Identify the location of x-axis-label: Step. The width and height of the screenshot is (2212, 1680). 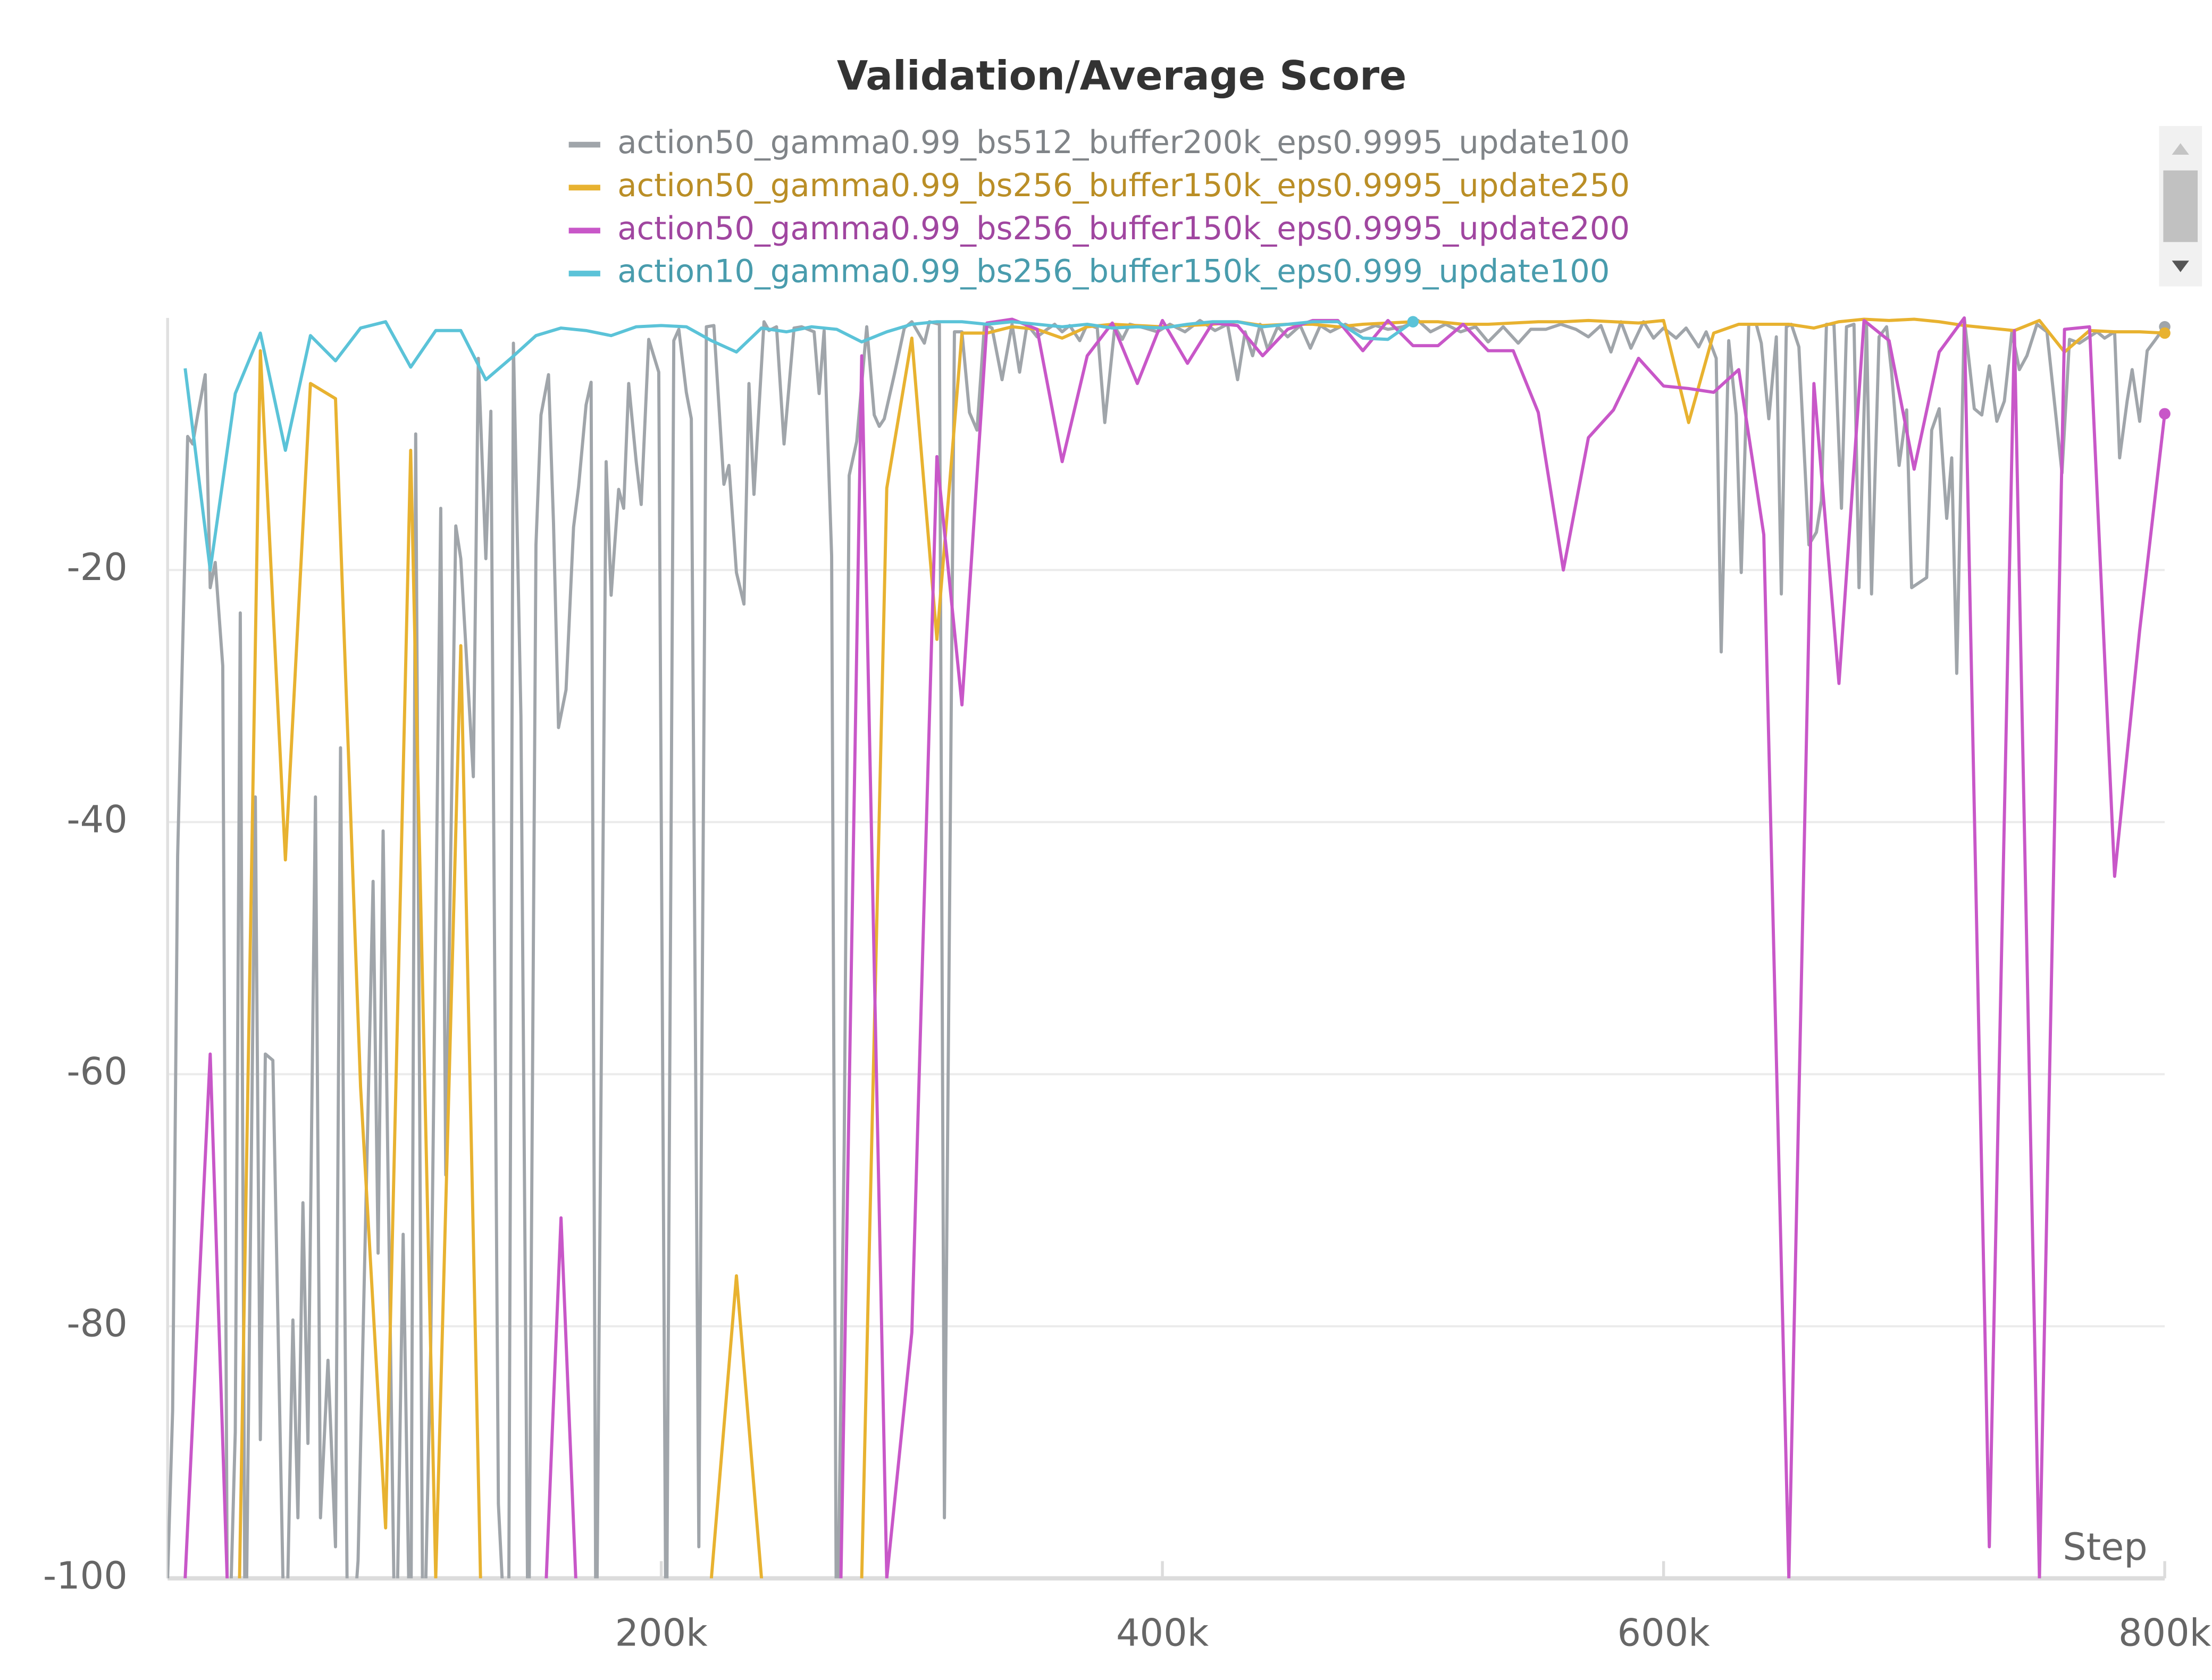
(2105, 1547).